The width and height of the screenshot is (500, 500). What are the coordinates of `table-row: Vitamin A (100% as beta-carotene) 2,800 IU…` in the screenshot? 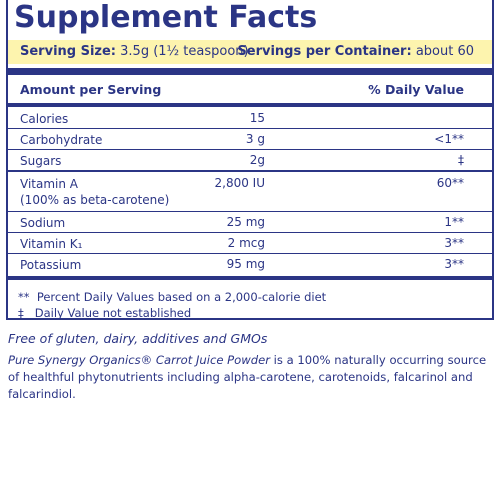 It's located at (250, 192).